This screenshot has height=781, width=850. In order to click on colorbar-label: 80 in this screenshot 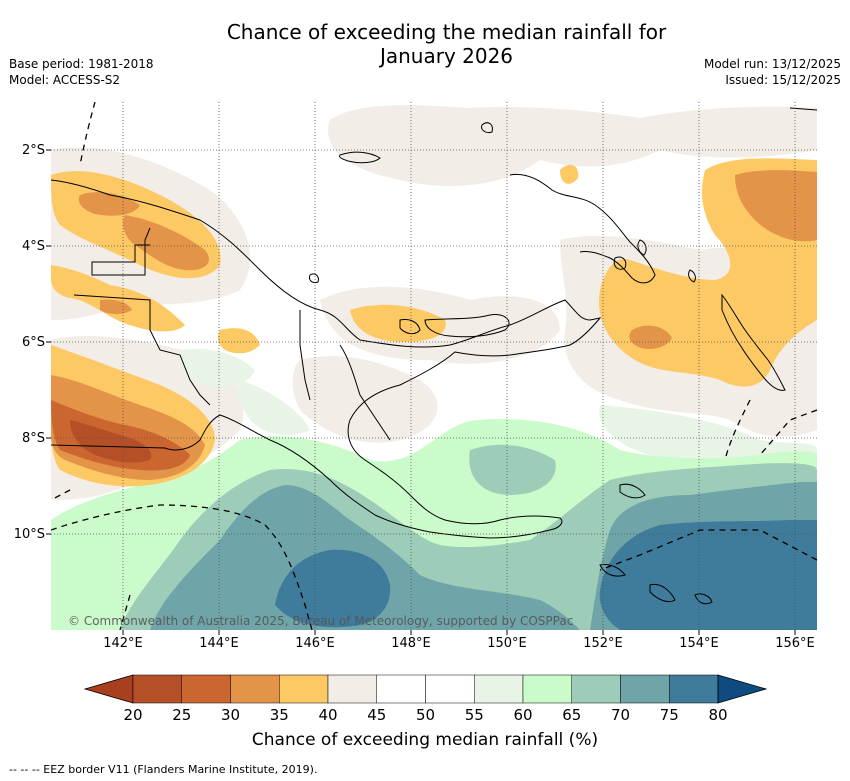, I will do `click(718, 715)`.